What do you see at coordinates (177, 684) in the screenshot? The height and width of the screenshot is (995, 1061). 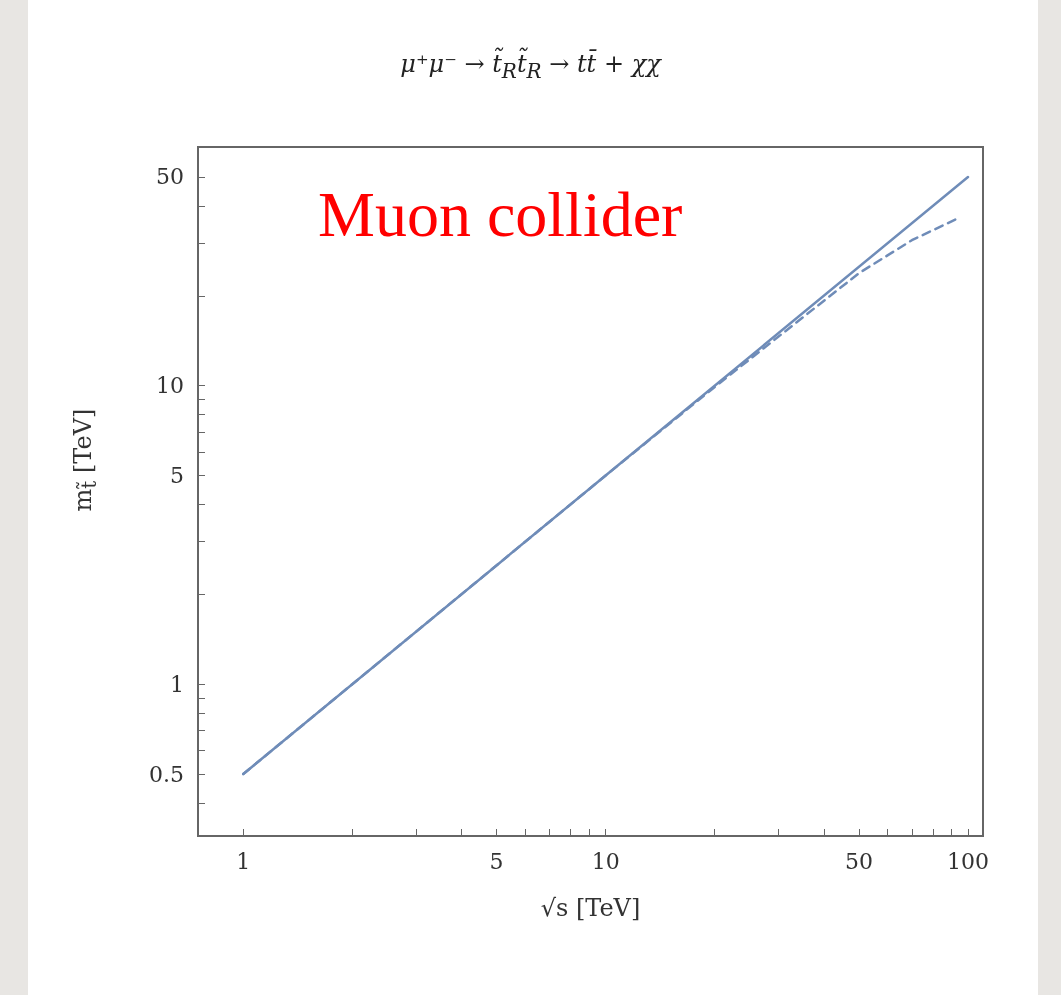 I see `y-tick-label: 1` at bounding box center [177, 684].